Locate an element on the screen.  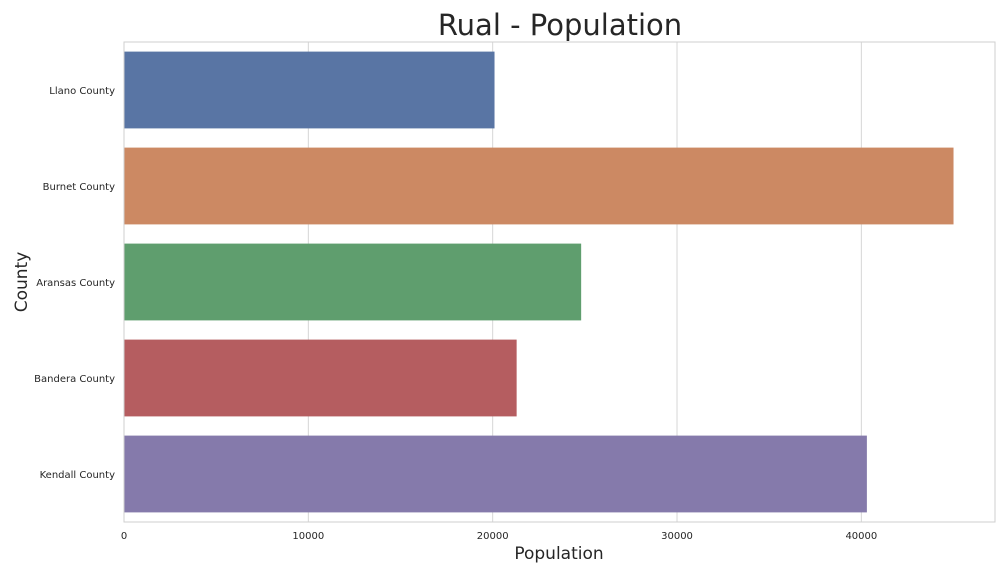
x-tick-label: 30000 is located at coordinates (677, 536).